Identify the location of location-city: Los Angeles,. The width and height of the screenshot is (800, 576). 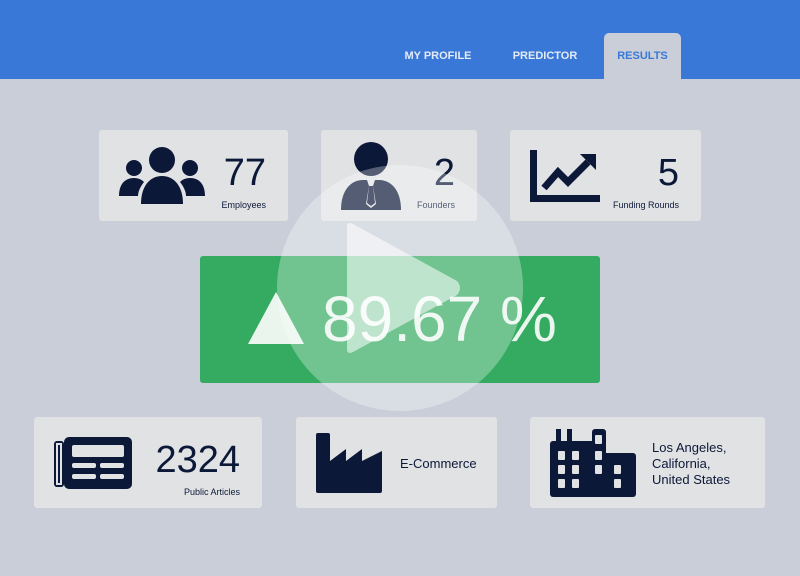
(689, 447).